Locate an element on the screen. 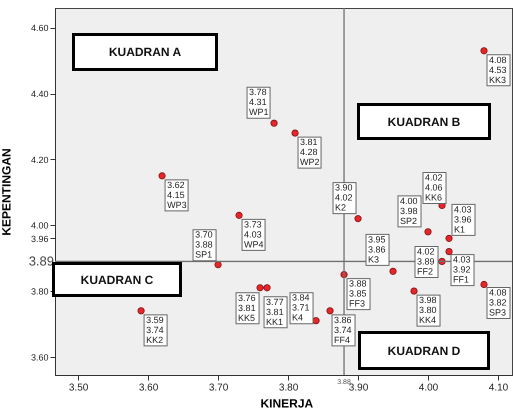 Image resolution: width=513 pixels, height=412 pixels. x-tick-label: 3.90 is located at coordinates (358, 388).